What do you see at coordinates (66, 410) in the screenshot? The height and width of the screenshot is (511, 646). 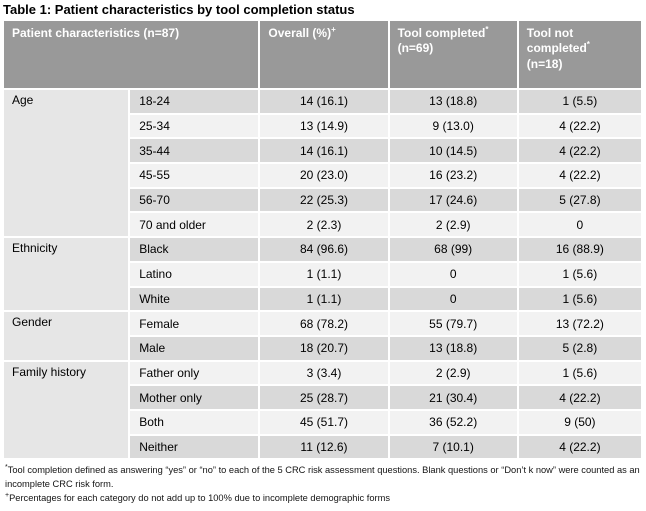 I see `group-label-family-history: Family history` at bounding box center [66, 410].